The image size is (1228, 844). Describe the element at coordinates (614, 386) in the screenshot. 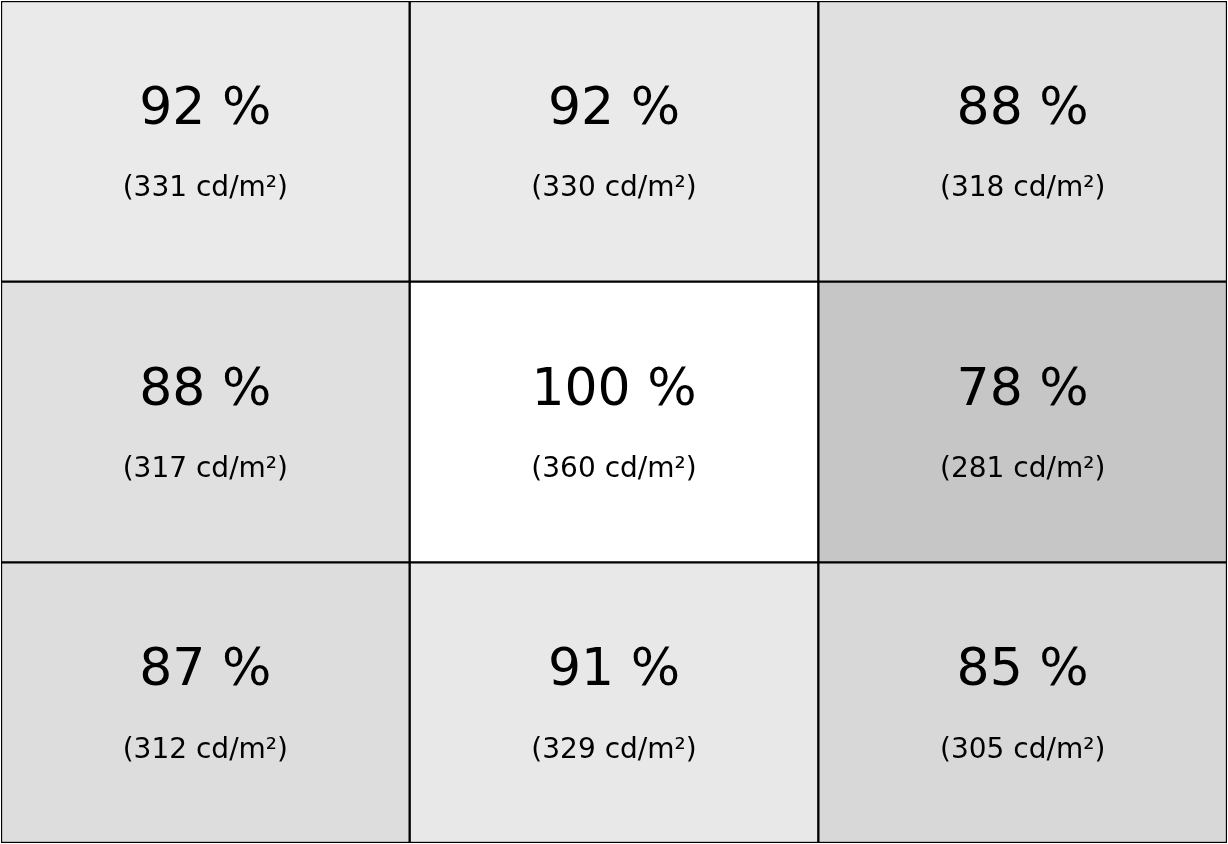

I see `data-label: 100 %` at that location.